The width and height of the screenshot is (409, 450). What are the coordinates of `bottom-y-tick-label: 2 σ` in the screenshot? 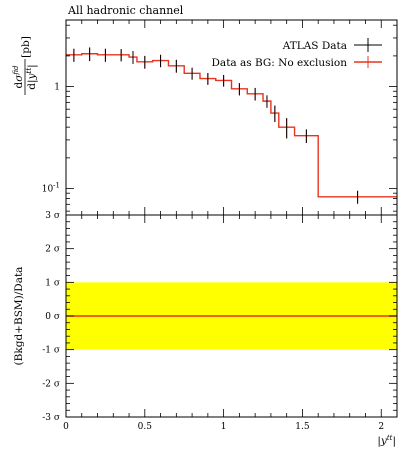 It's located at (52, 250).